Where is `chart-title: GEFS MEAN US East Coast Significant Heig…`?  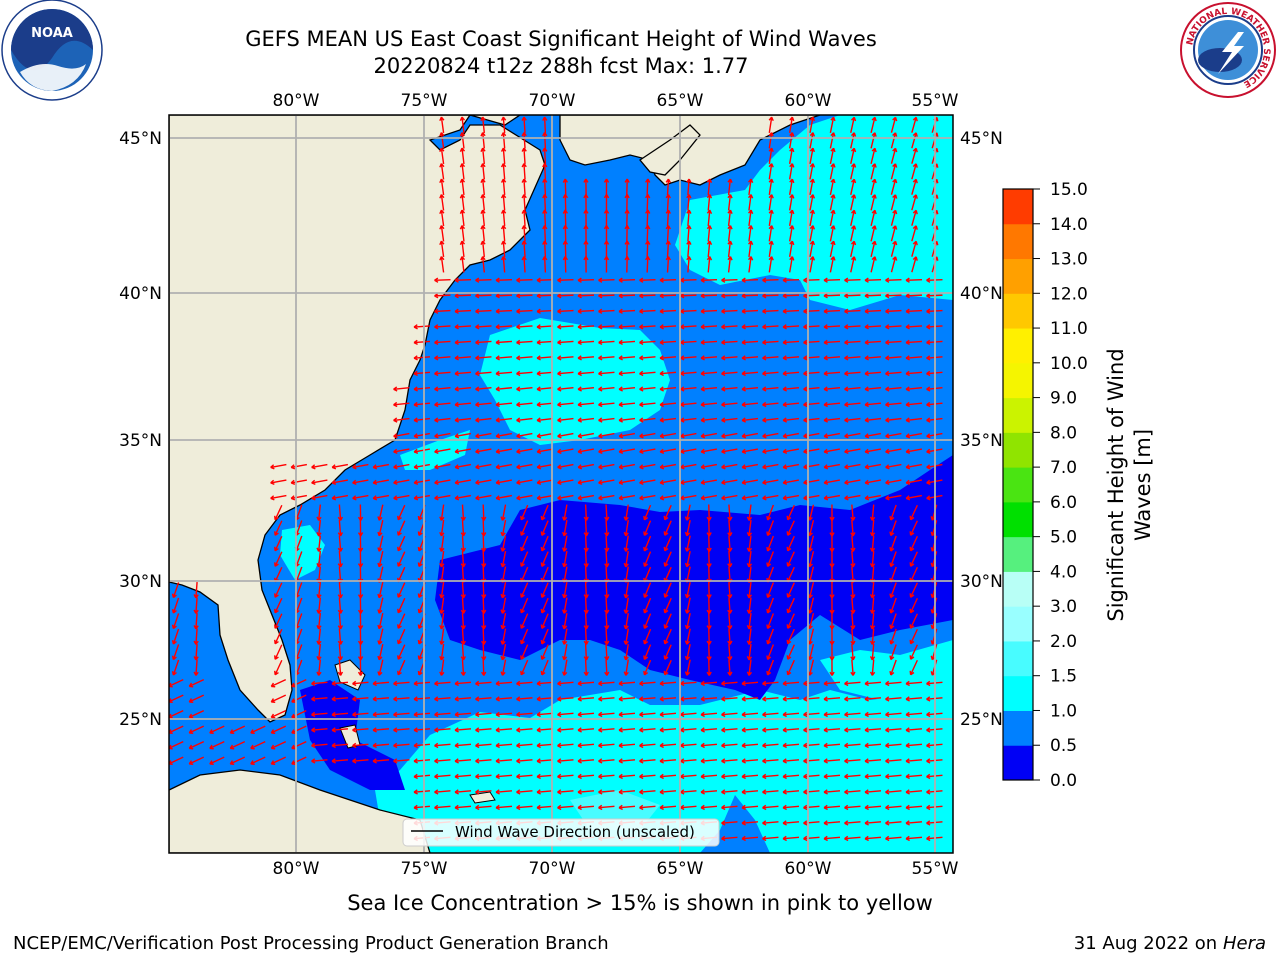 chart-title: GEFS MEAN US East Coast Significant Heig… is located at coordinates (561, 39).